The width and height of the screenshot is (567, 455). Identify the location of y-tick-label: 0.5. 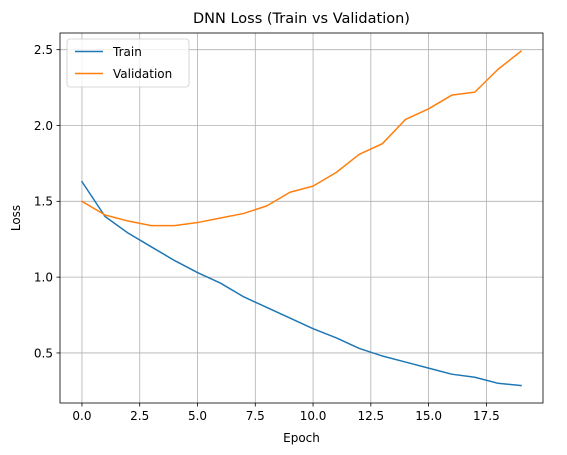
(43, 353).